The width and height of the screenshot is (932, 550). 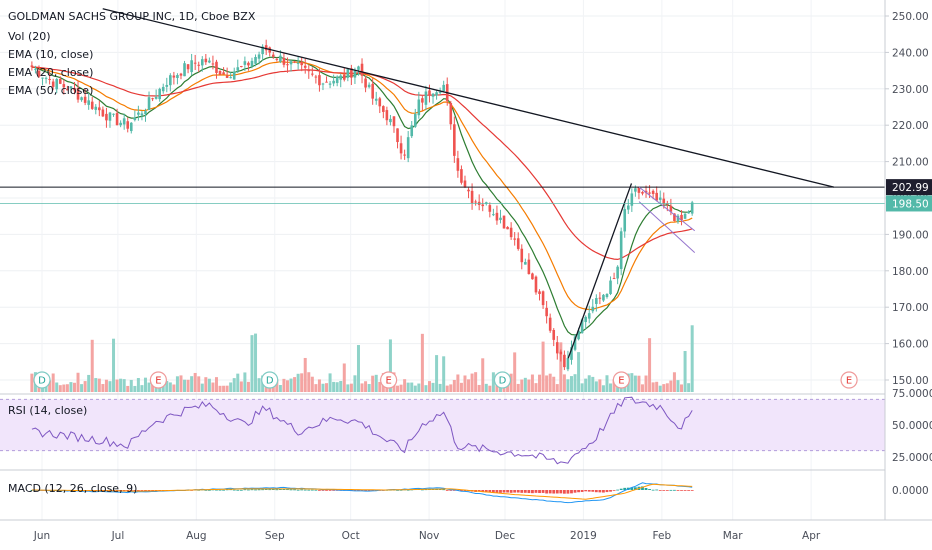 I want to click on rsi-title: RSI (14, close), so click(x=47, y=410).